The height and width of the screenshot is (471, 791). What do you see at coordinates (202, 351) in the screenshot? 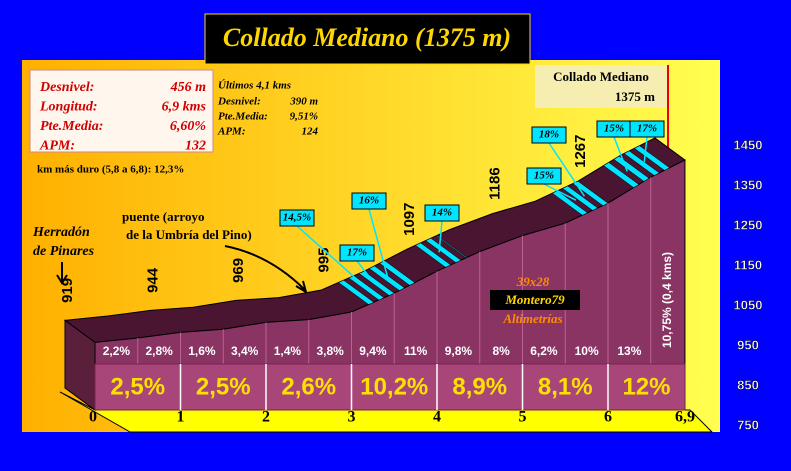
I see `half-km-grade: 1,6%` at bounding box center [202, 351].